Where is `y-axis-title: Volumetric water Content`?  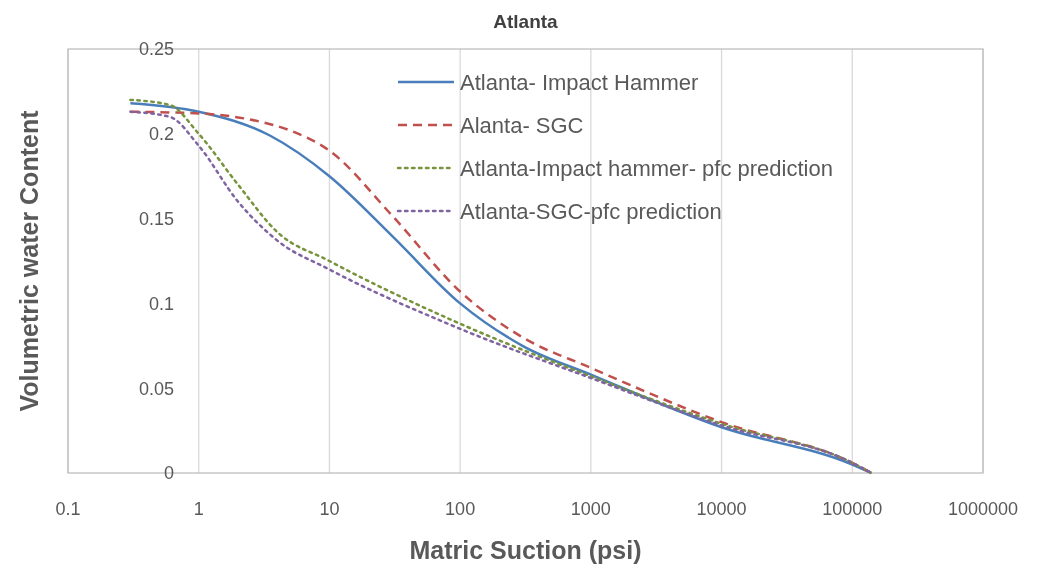
y-axis-title: Volumetric water Content is located at coordinates (29, 260).